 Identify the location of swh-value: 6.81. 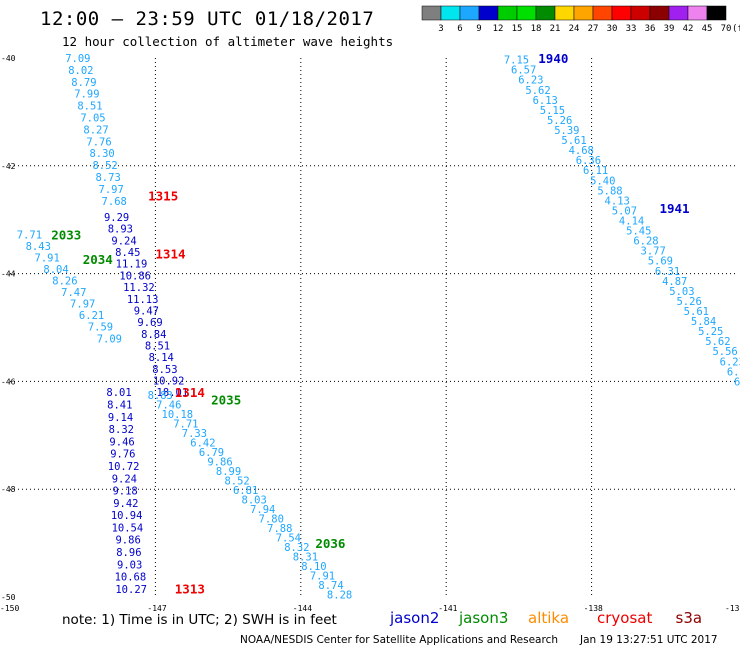
(245, 491).